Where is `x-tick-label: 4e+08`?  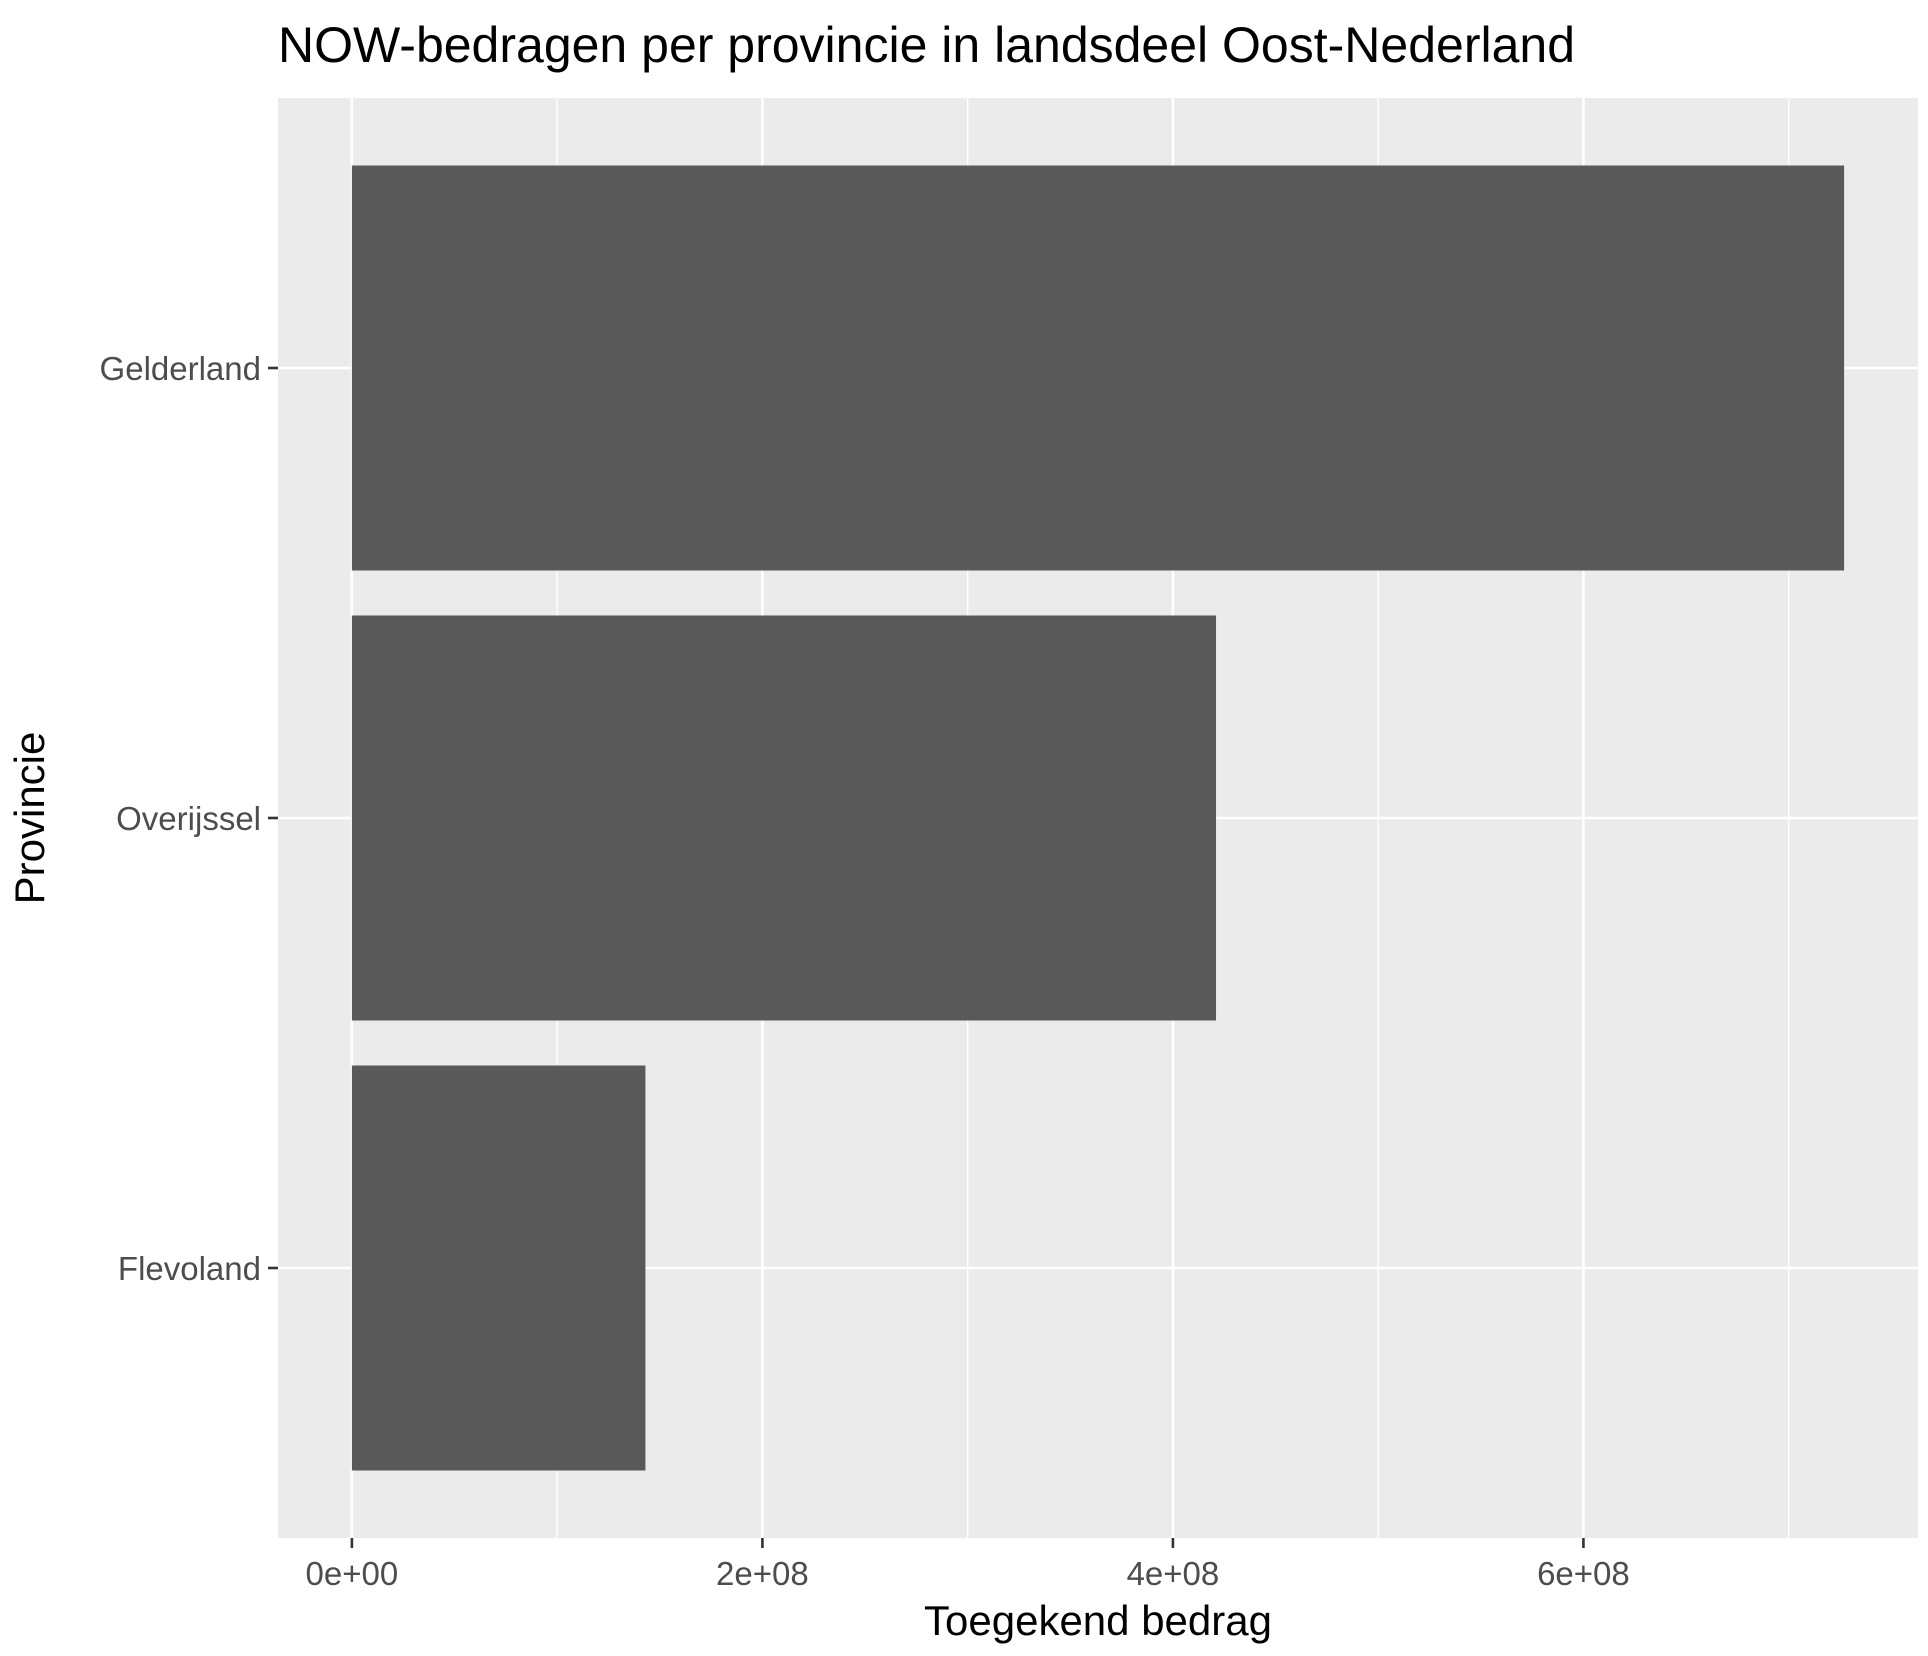
x-tick-label: 4e+08 is located at coordinates (1173, 1573).